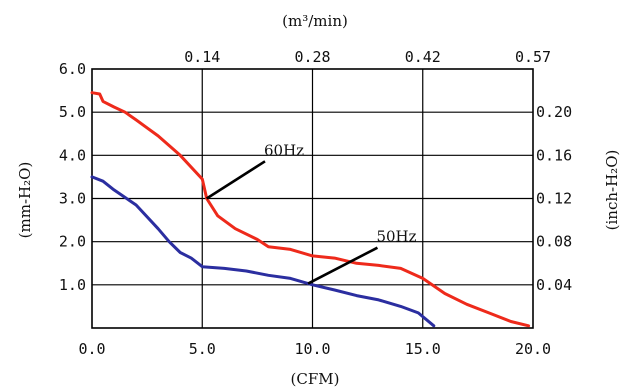 The image size is (630, 389). What do you see at coordinates (72, 155) in the screenshot?
I see `y-left-tick-label: 4.0` at bounding box center [72, 155].